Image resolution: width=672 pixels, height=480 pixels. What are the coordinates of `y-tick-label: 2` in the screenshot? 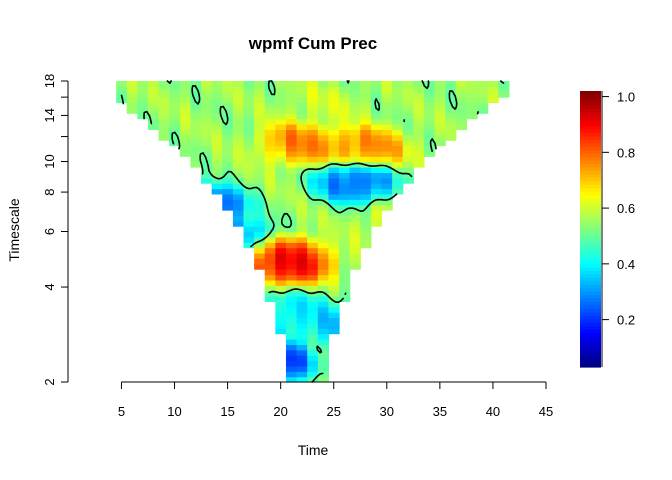 It's located at (49, 381).